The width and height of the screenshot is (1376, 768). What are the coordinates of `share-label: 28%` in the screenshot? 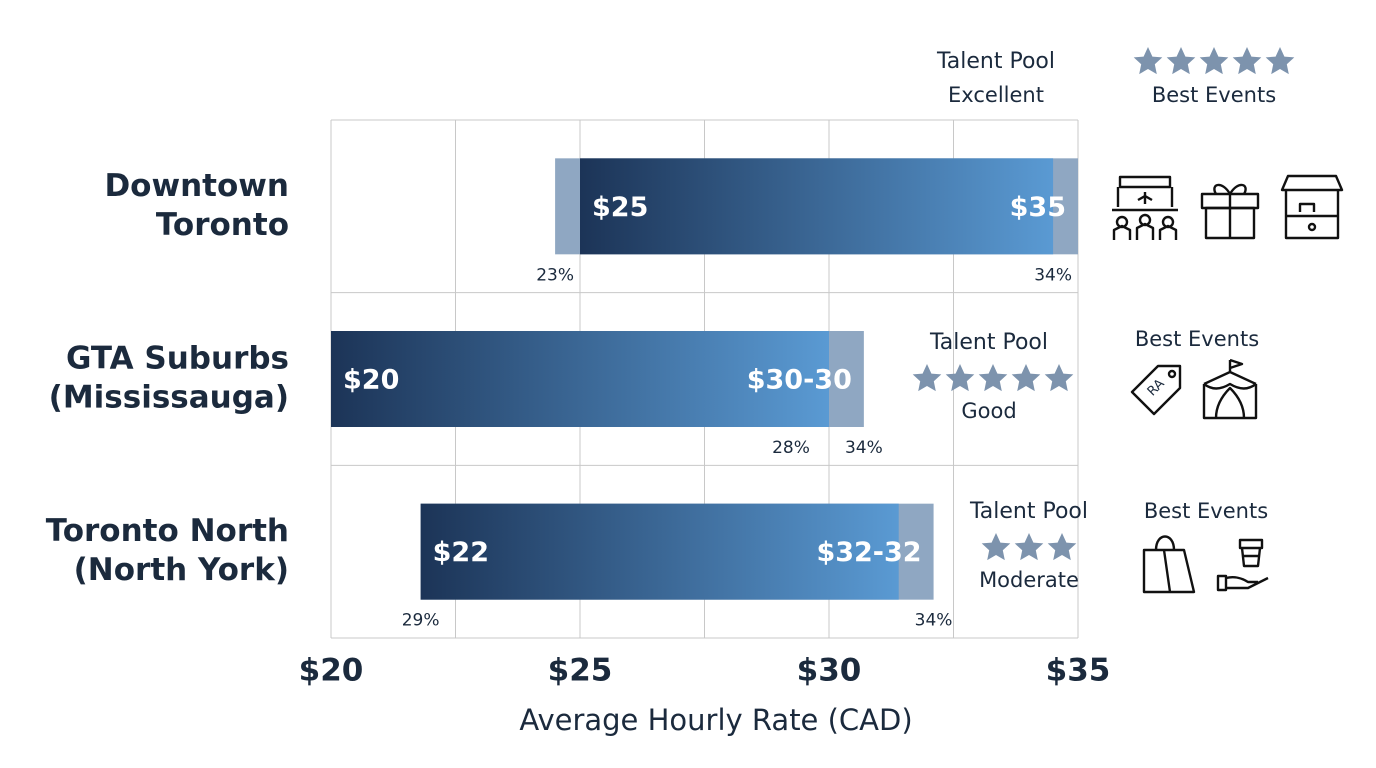 It's located at (791, 448).